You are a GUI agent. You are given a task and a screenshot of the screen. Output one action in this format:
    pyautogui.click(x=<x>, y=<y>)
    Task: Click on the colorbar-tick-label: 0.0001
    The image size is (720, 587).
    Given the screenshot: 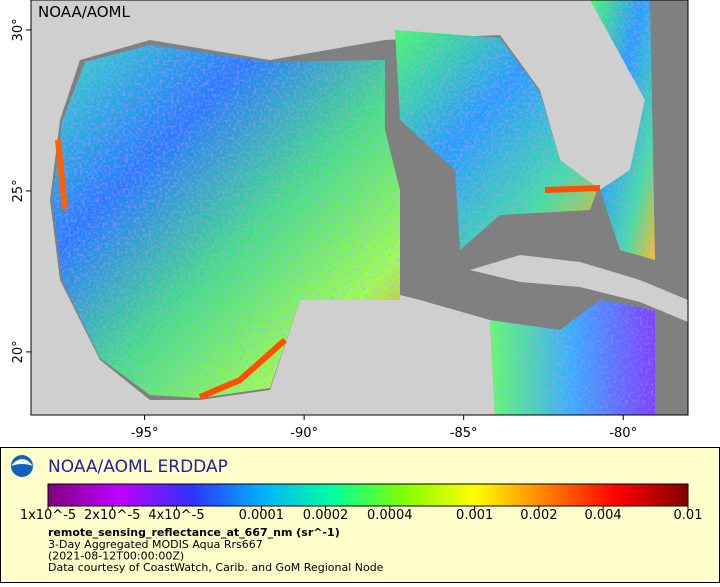 What is the action you would take?
    pyautogui.click(x=262, y=515)
    